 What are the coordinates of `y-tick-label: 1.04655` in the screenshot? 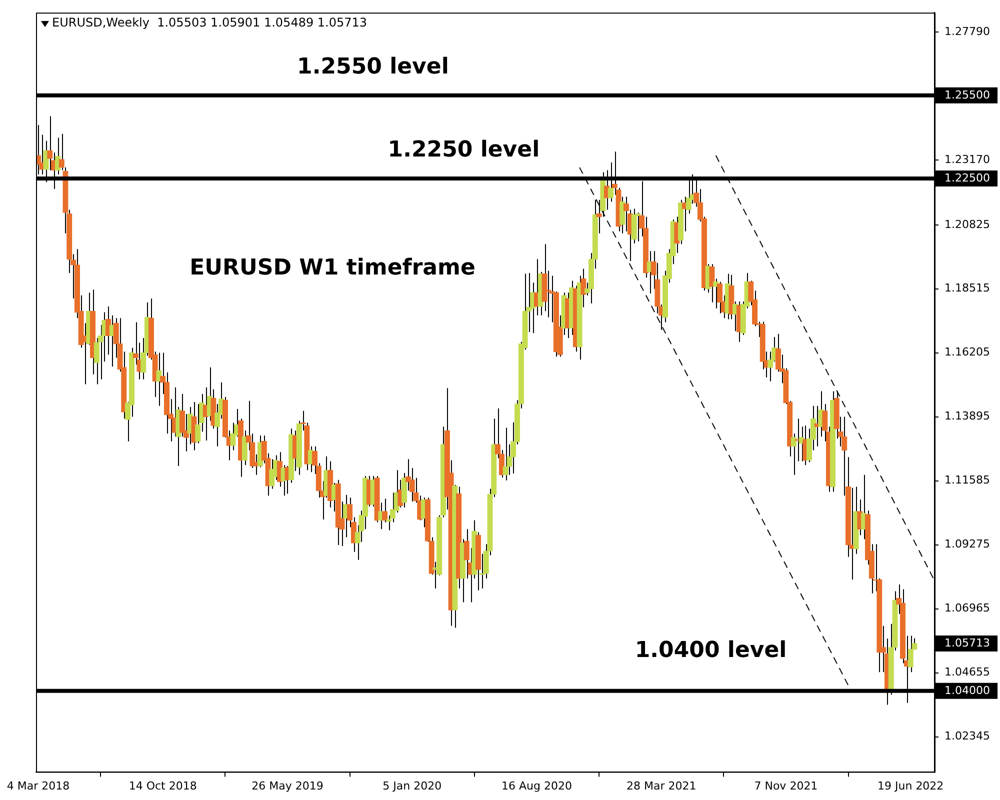 It's located at (967, 672).